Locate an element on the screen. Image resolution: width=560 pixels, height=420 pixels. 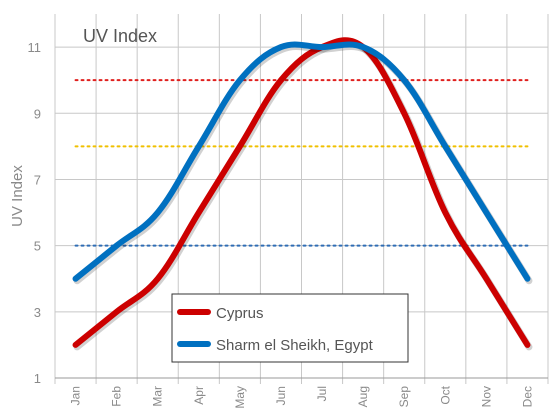
x-tick-label-dec: Dec is located at coordinates (527, 396).